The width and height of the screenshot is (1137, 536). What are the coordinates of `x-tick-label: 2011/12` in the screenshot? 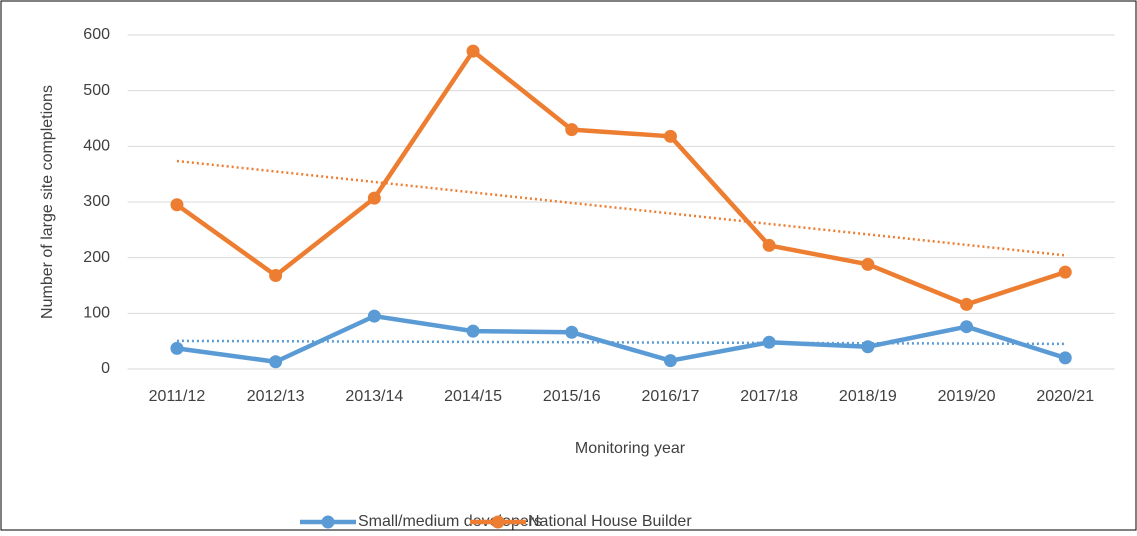 It's located at (177, 396).